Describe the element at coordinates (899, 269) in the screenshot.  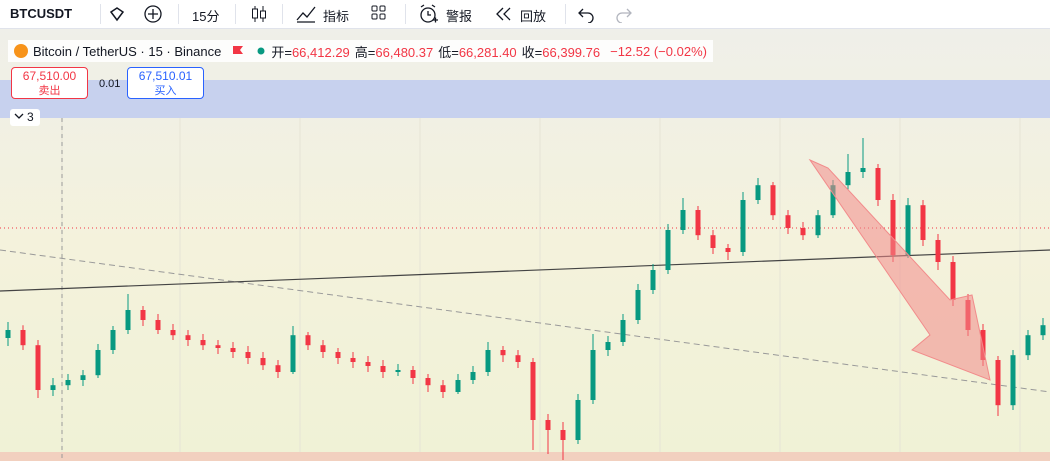
I see `arrow-drawing` at that location.